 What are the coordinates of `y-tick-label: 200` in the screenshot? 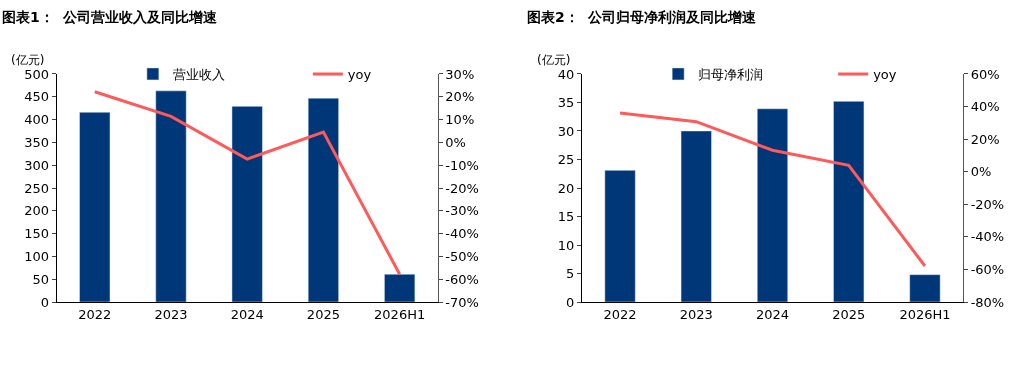 It's located at (37, 211).